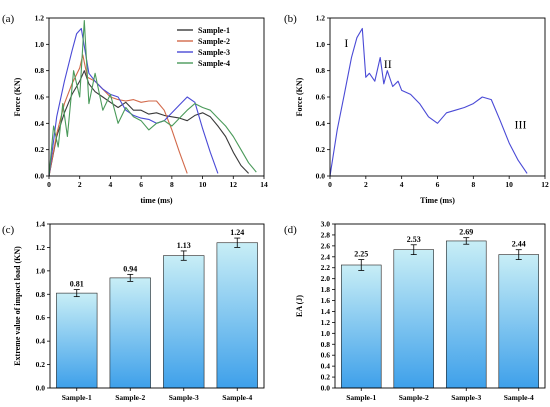 The height and width of the screenshot is (407, 550). Describe the element at coordinates (361, 254) in the screenshot. I see `data-label: 2.25` at that location.